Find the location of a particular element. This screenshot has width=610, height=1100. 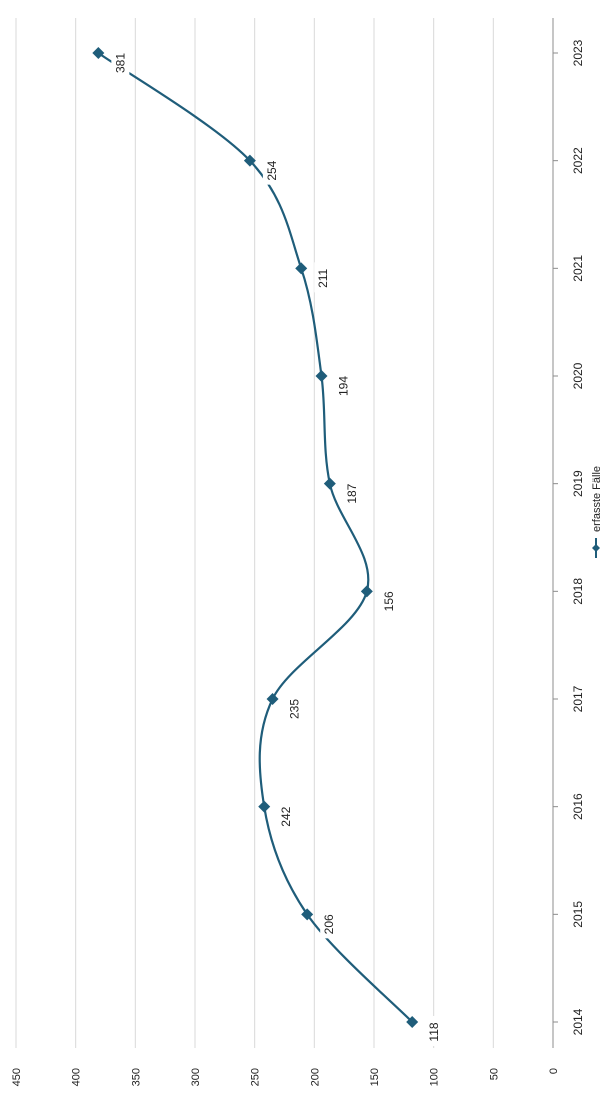

data-label: 235 is located at coordinates (295, 709).